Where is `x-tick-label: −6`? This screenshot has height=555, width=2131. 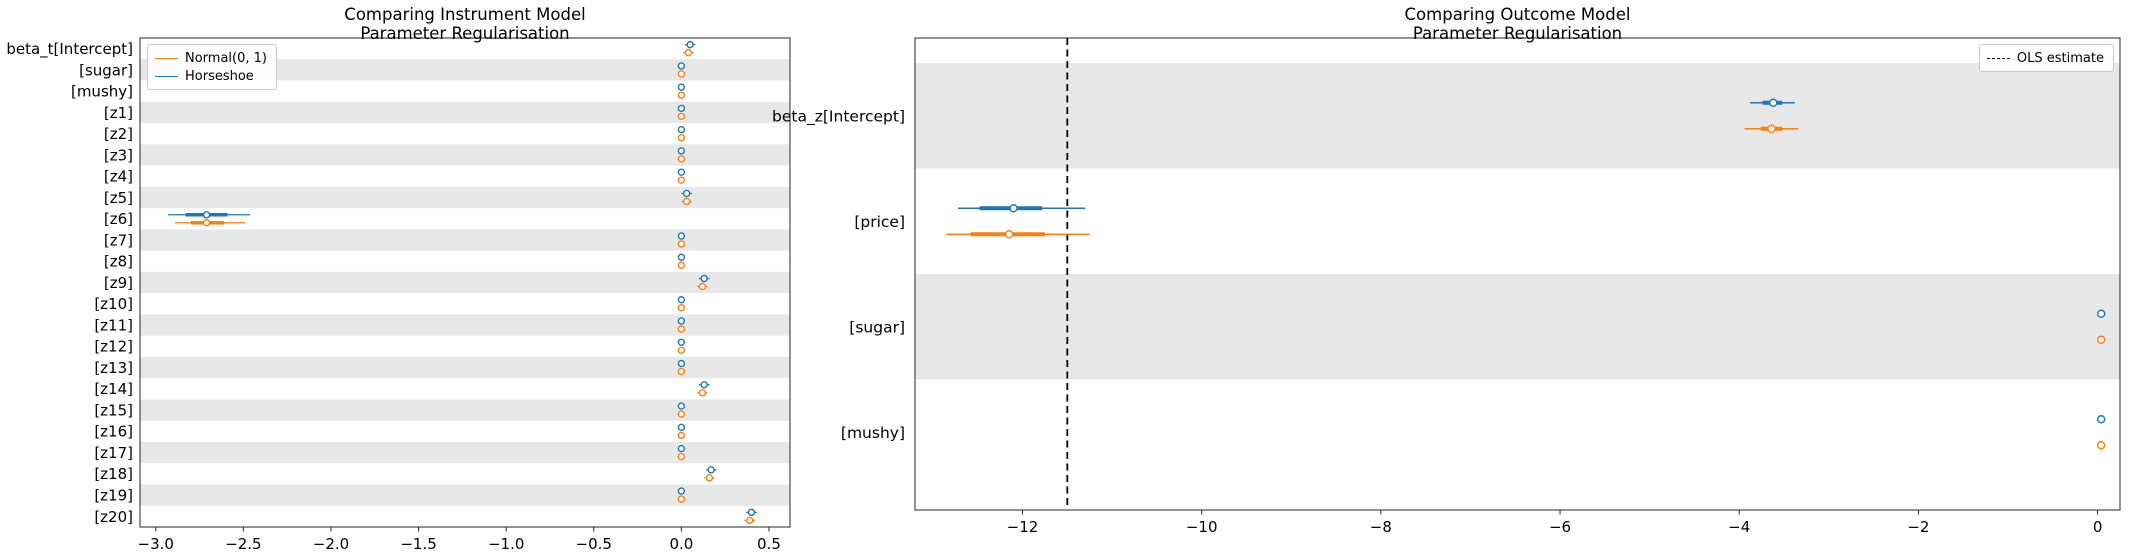 x-tick-label: −6 is located at coordinates (1560, 527).